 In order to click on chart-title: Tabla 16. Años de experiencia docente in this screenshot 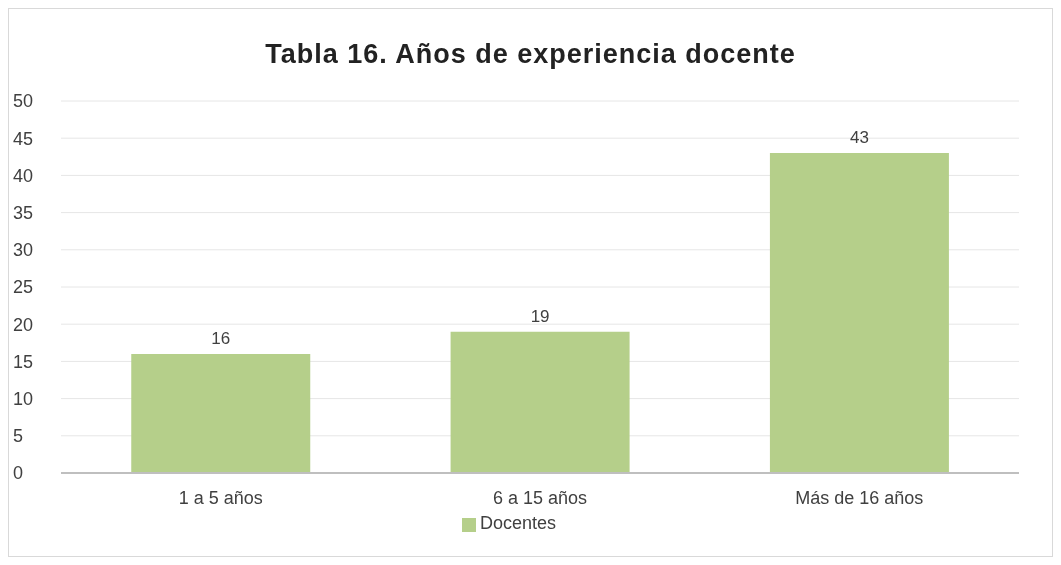, I will do `click(530, 54)`.